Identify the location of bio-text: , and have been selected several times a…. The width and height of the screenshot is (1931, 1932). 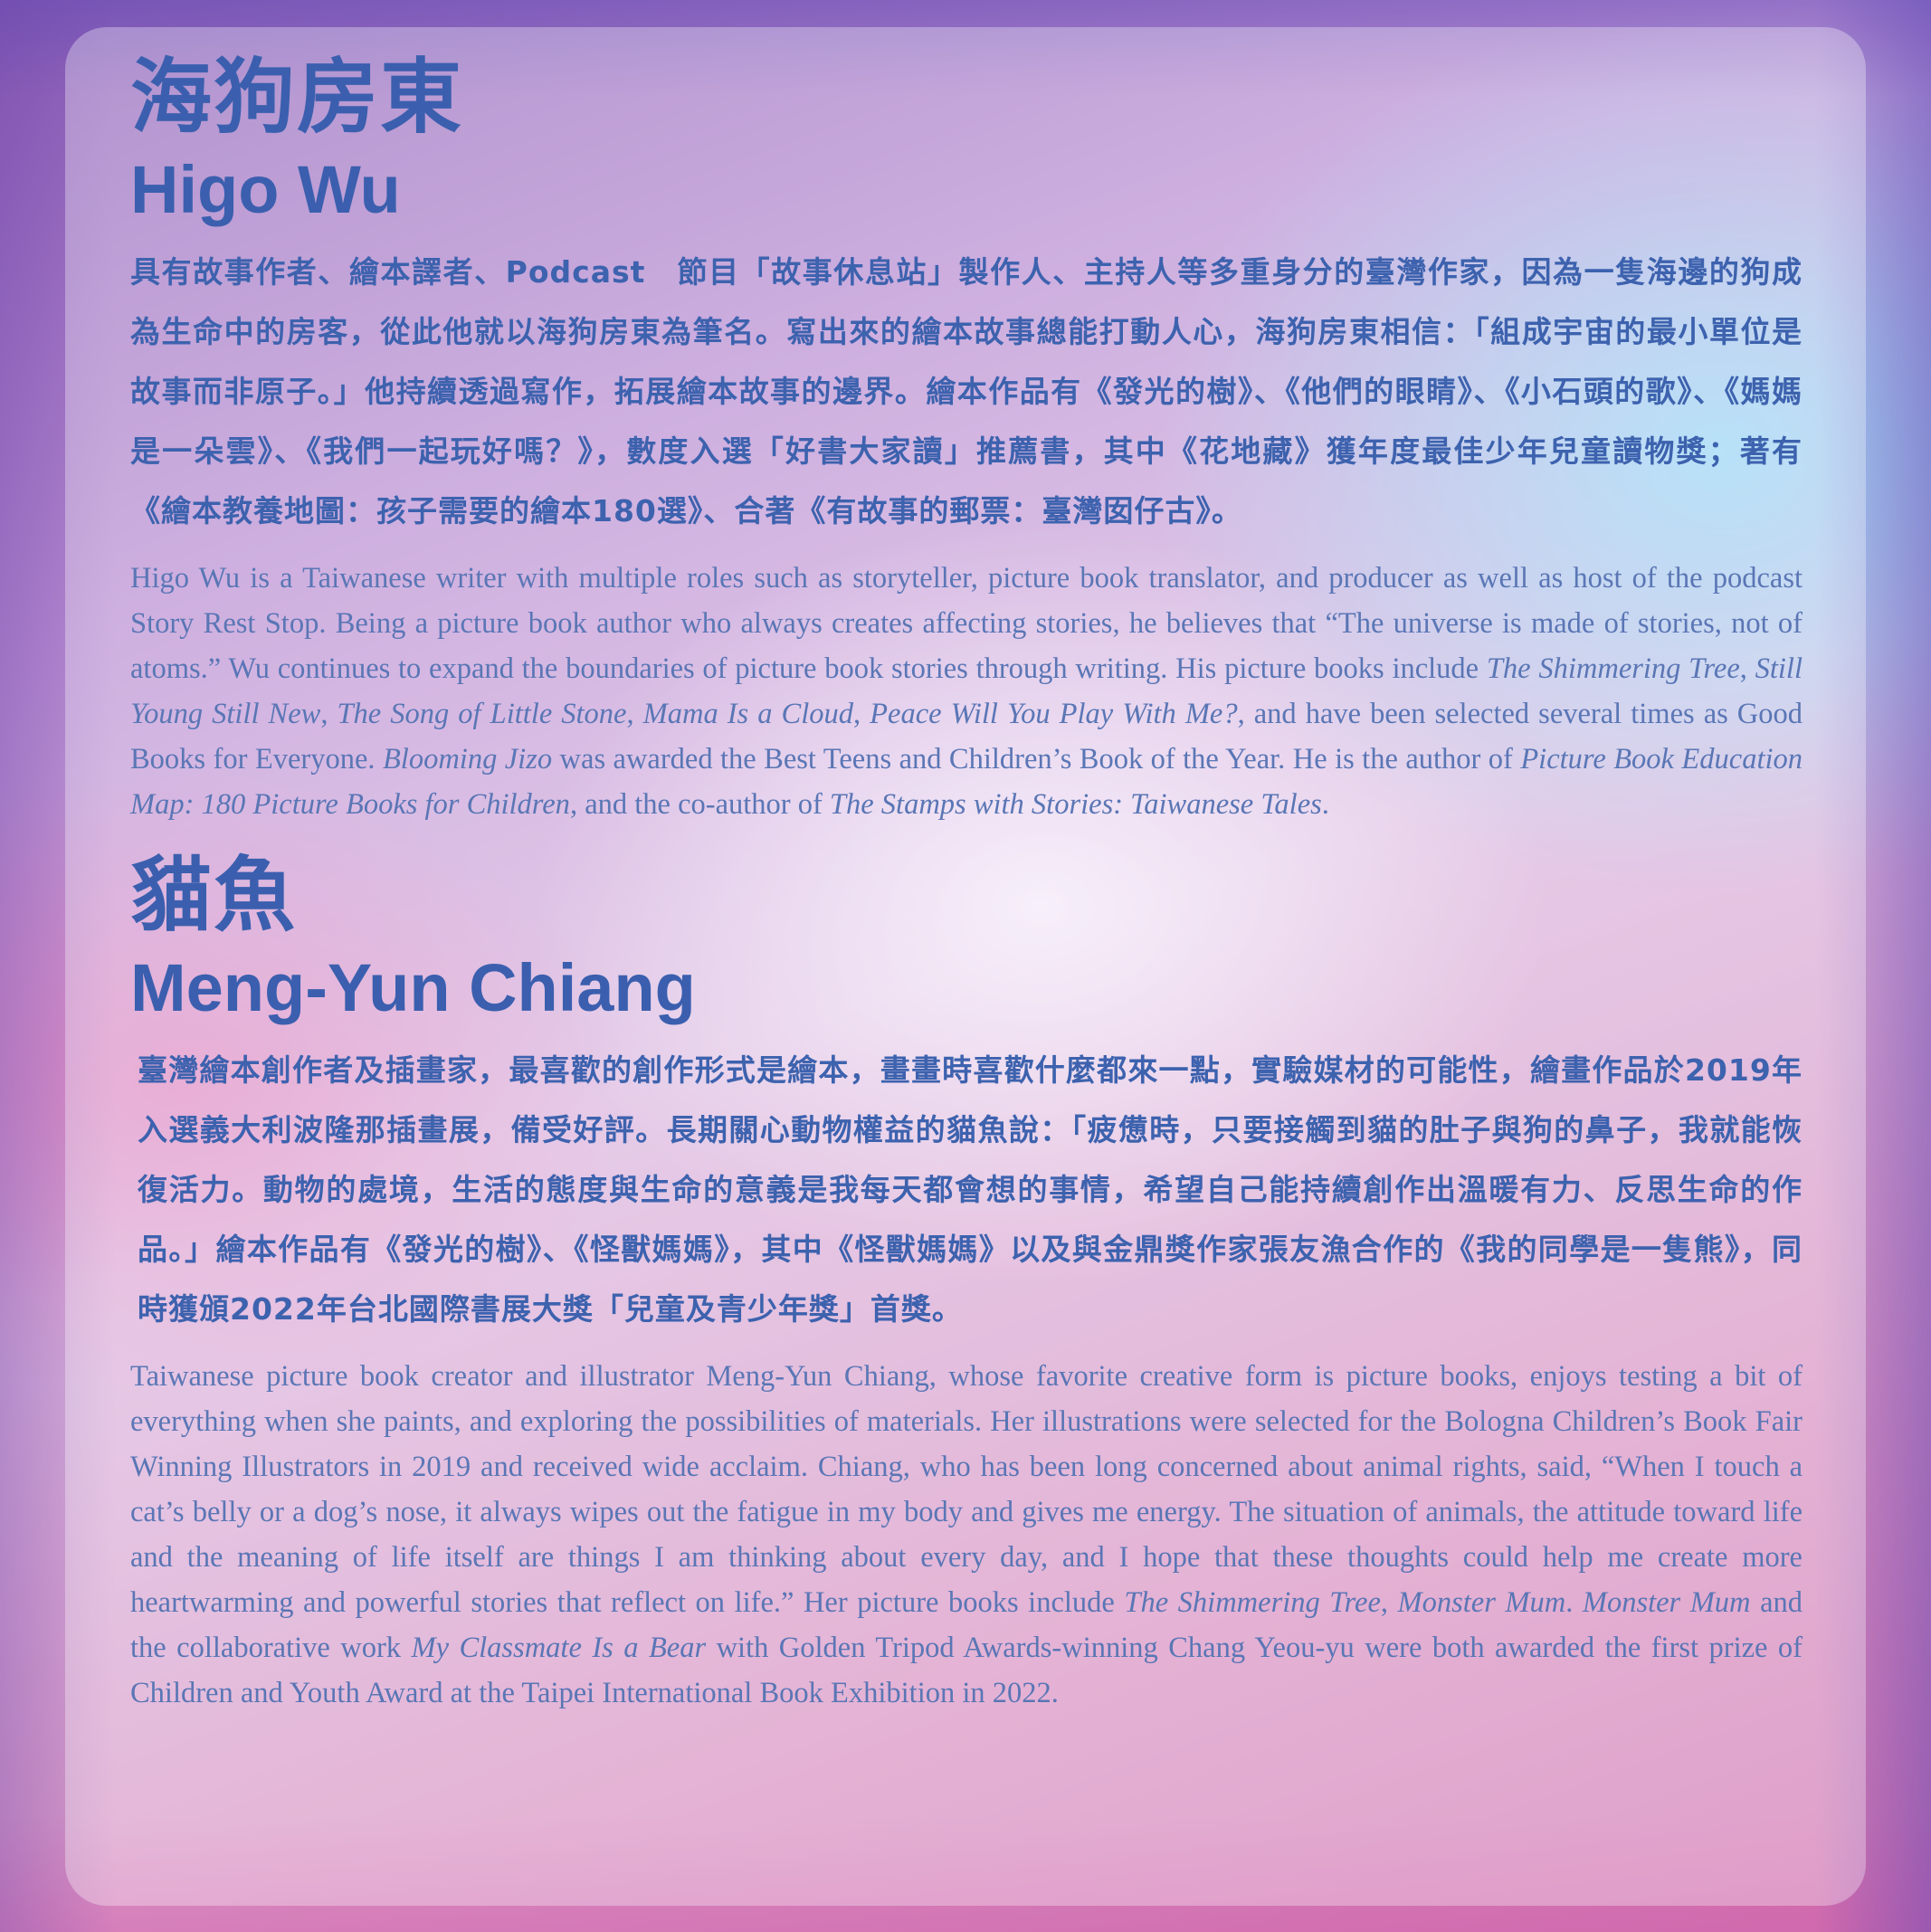
(967, 737).